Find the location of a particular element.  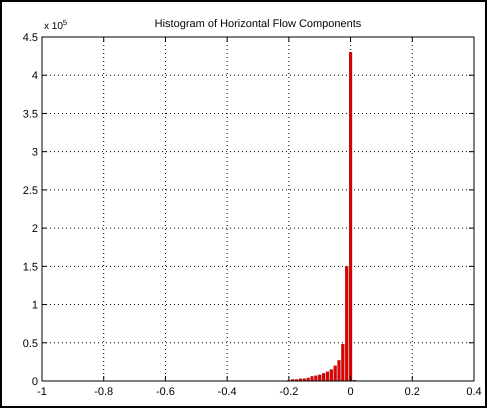

y-tick-label: 3.5 is located at coordinates (30, 114).